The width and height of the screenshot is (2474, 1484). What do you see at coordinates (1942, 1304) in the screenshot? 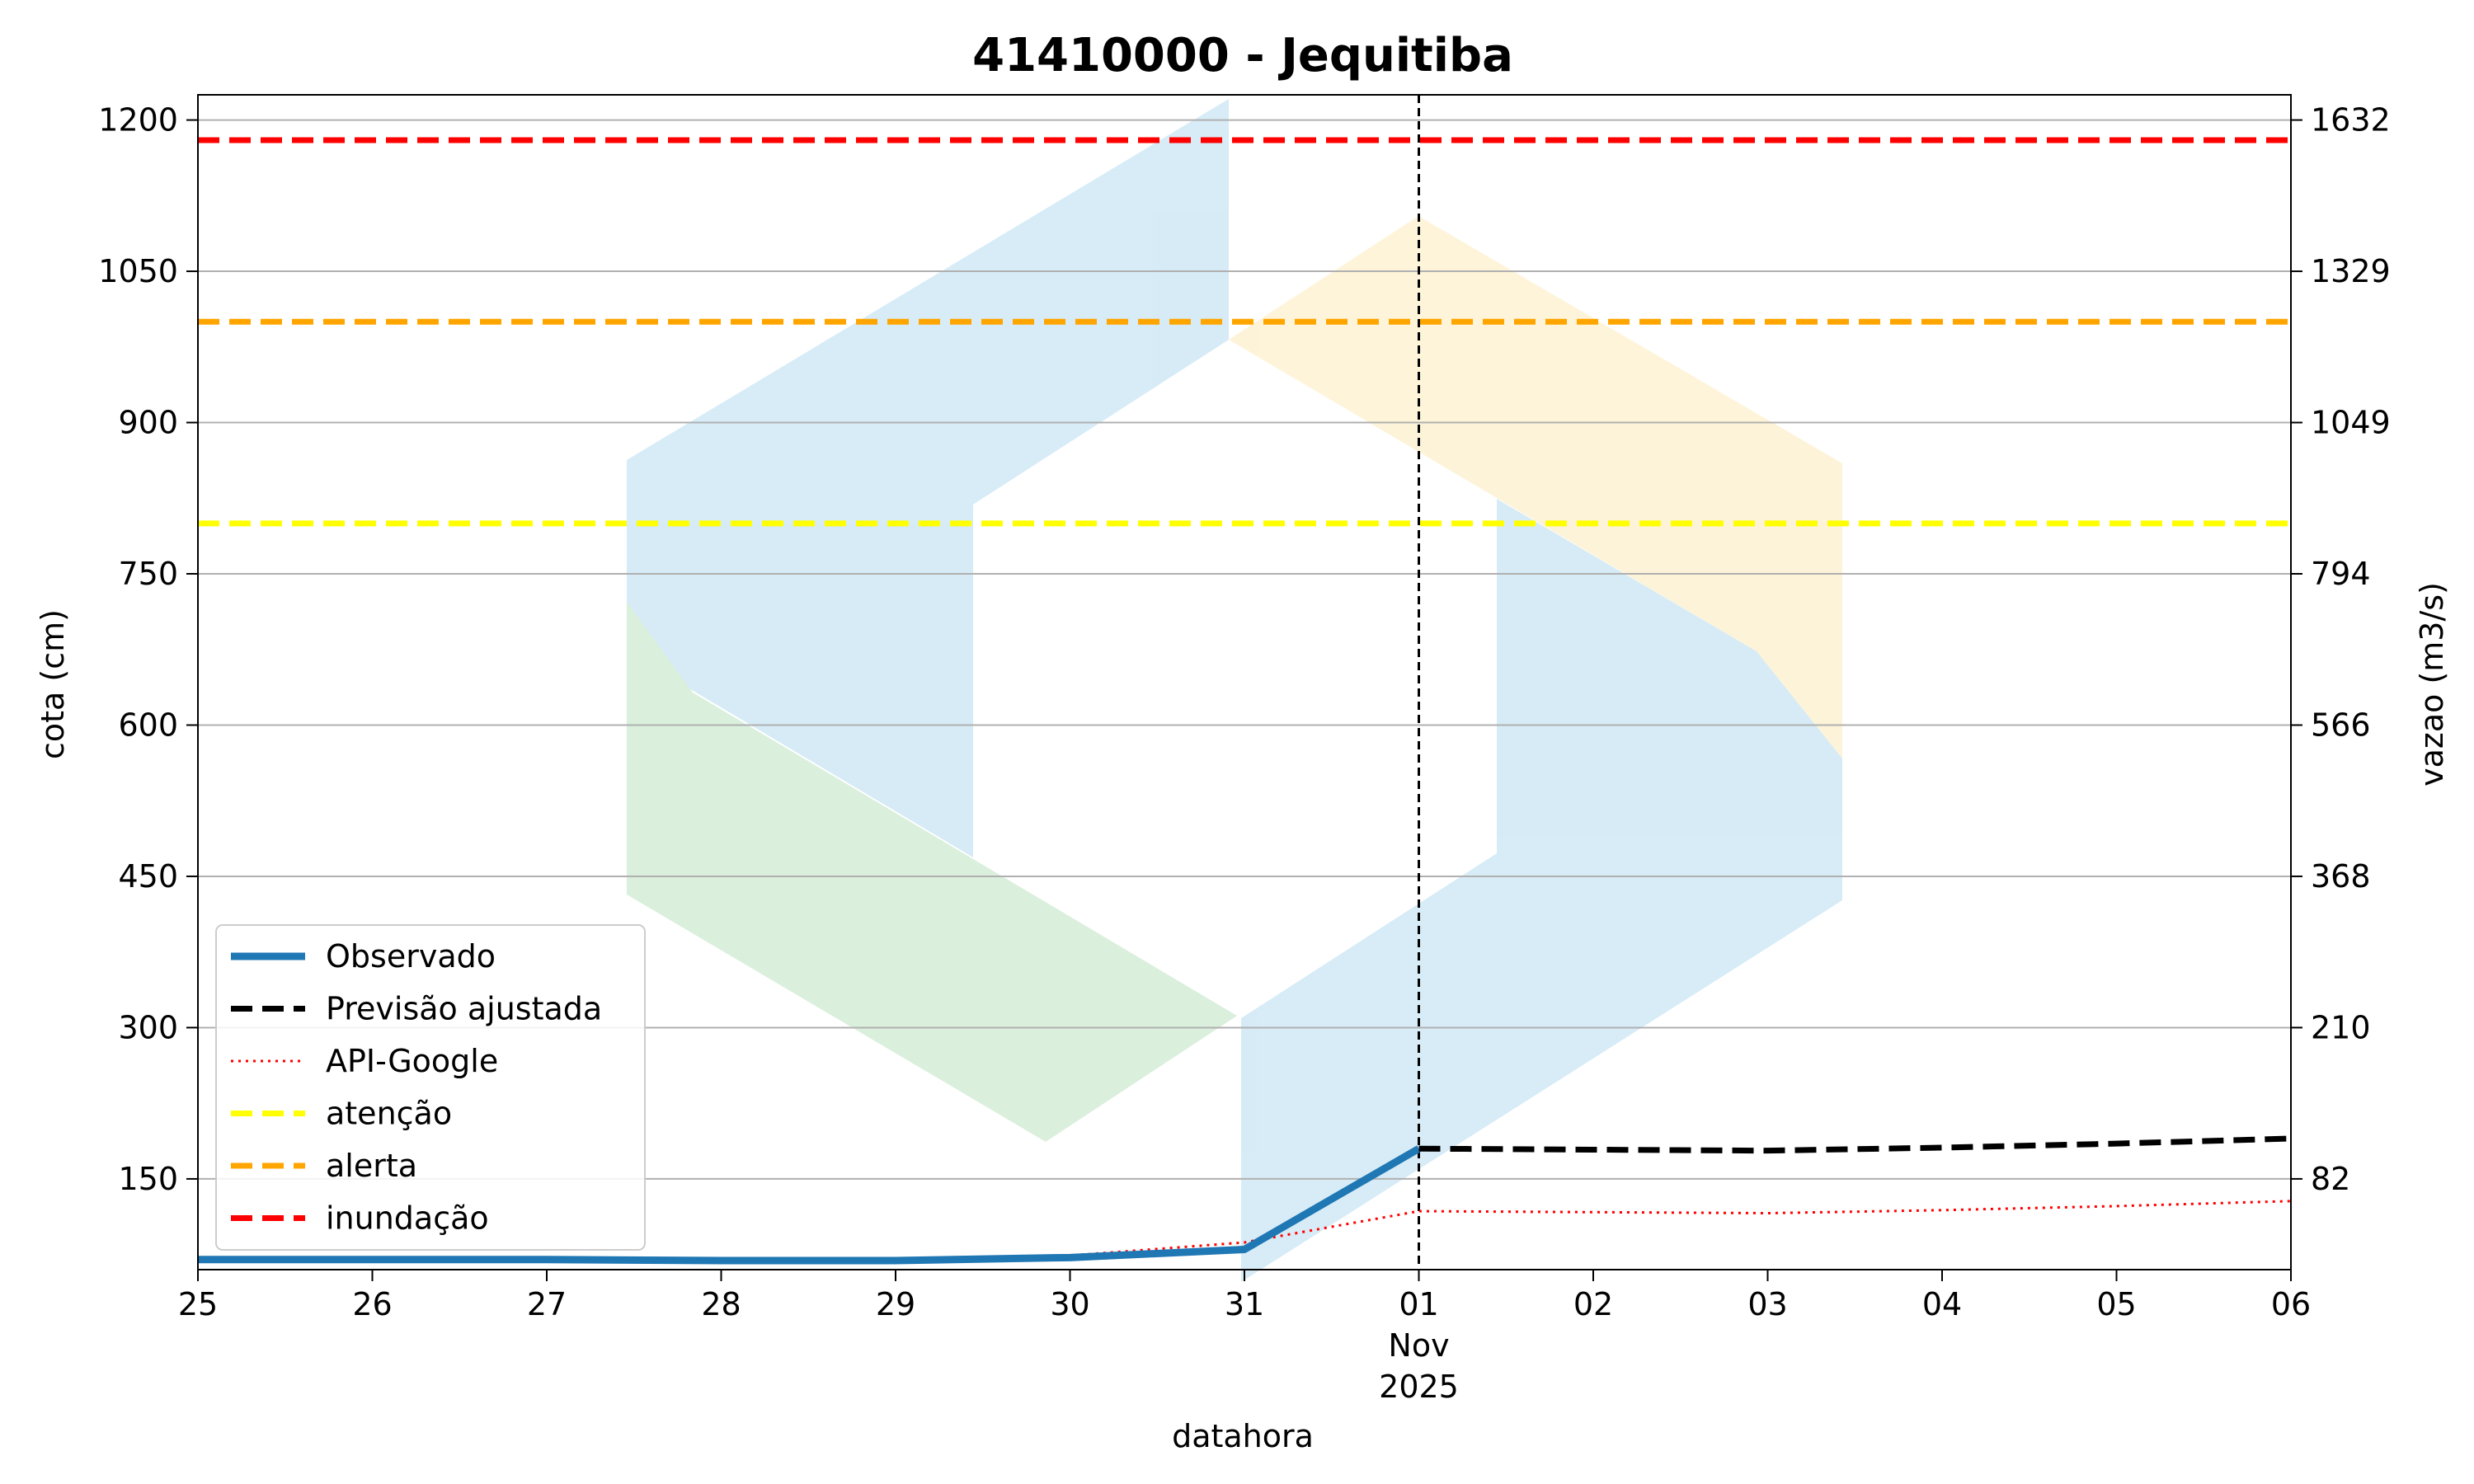
I see `x-tick-label: 04` at bounding box center [1942, 1304].